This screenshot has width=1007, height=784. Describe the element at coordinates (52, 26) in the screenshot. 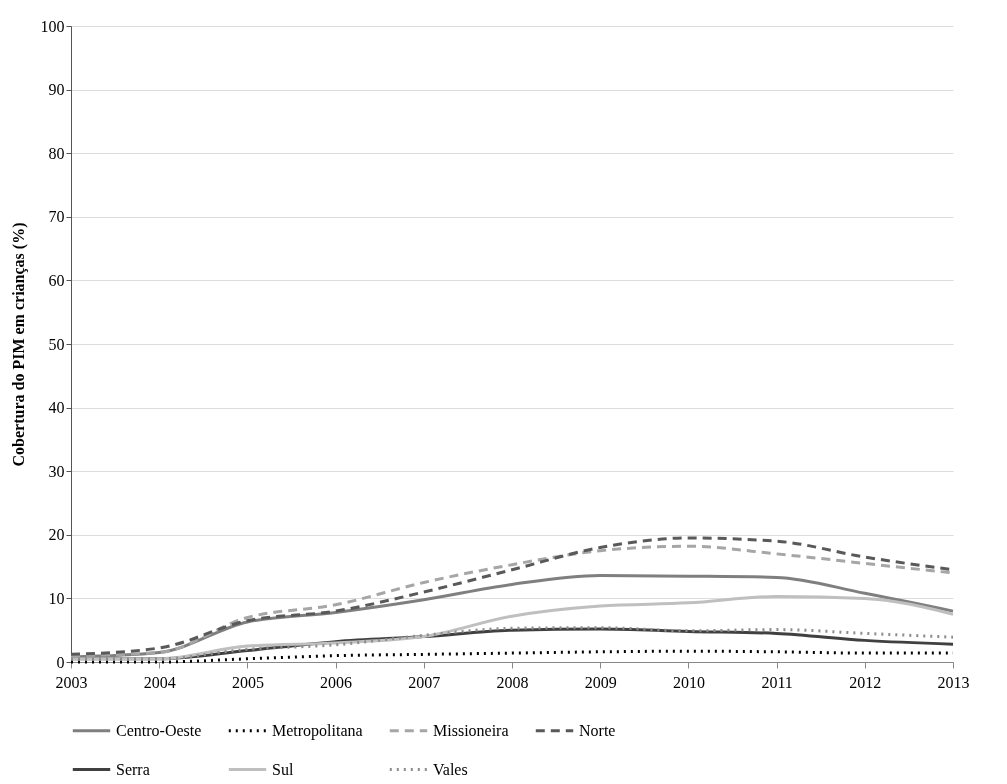

I see `y-tick-label: 100` at that location.